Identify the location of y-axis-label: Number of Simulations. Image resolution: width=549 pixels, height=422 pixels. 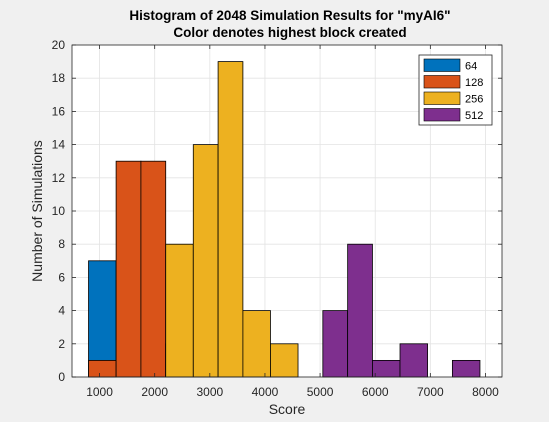
(37, 211).